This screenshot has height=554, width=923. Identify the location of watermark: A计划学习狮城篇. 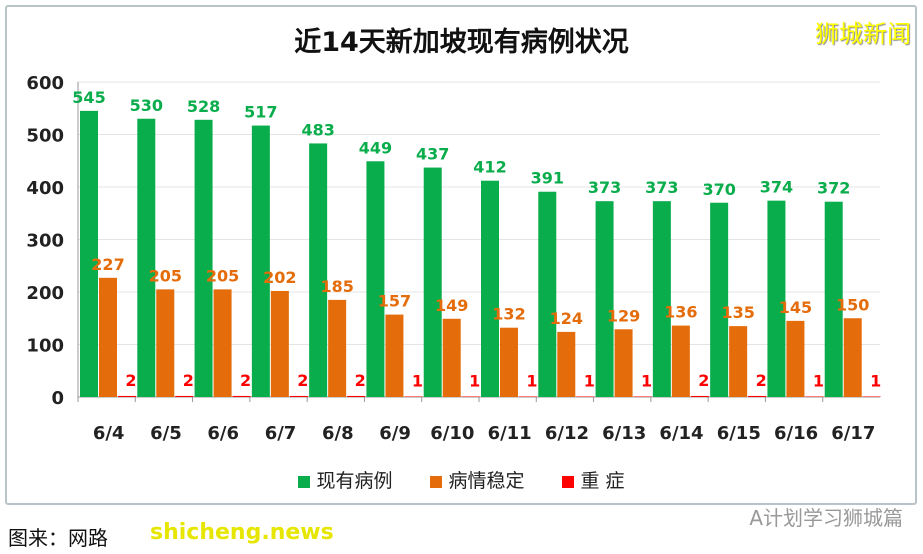
(826, 518).